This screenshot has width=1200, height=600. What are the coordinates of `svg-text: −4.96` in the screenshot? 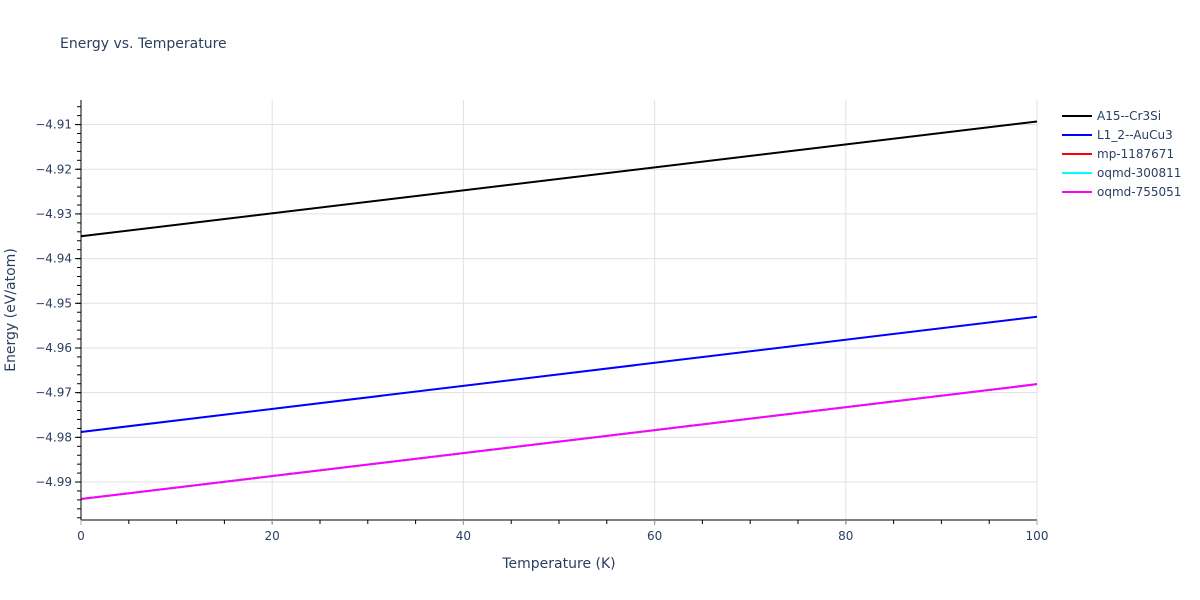 It's located at (53, 348).